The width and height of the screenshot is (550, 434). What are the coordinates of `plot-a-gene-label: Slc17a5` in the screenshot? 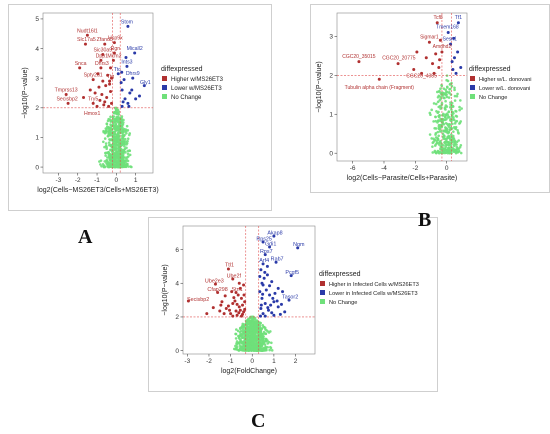 It's located at (86, 40).